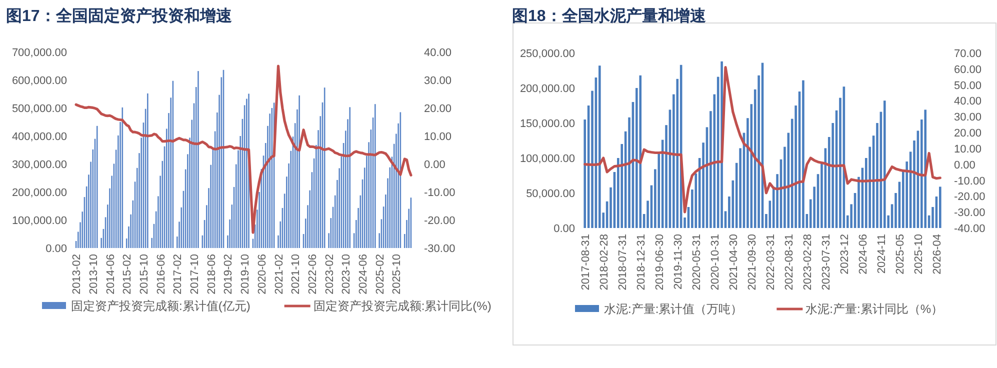 The height and width of the screenshot is (368, 997). Describe the element at coordinates (346, 274) in the screenshot. I see `x-tick-label: 2023-10` at that location.